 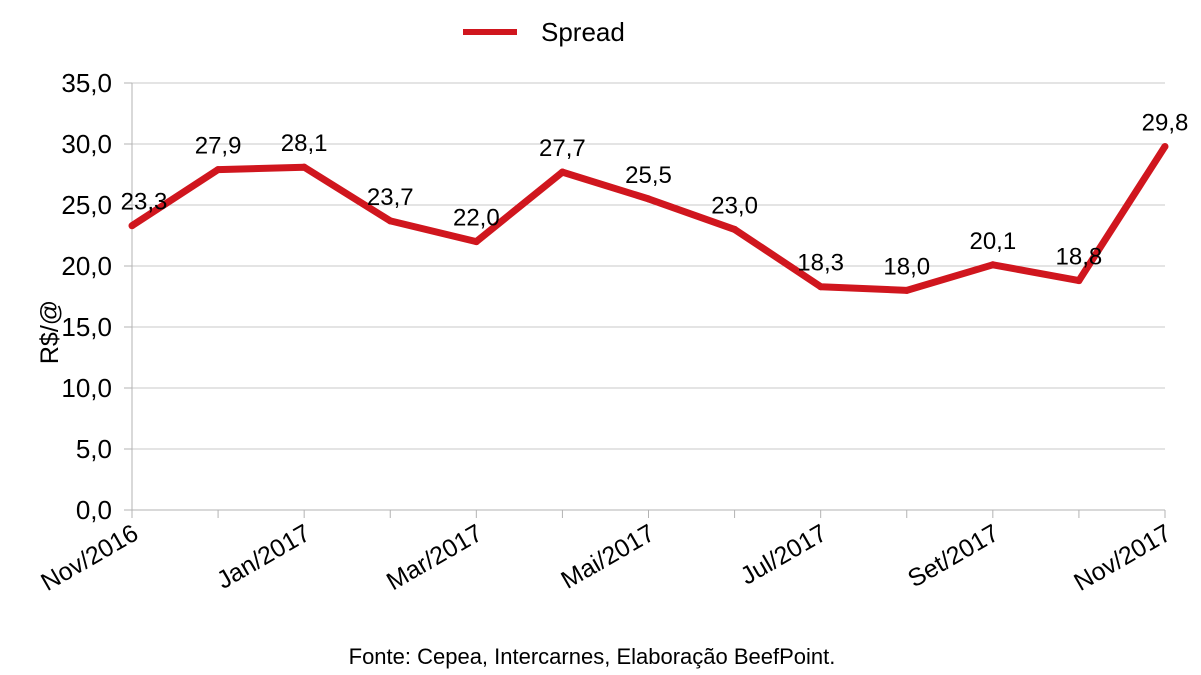 What do you see at coordinates (263, 557) in the screenshot?
I see `x-tick-label-2: Jan/2017` at bounding box center [263, 557].